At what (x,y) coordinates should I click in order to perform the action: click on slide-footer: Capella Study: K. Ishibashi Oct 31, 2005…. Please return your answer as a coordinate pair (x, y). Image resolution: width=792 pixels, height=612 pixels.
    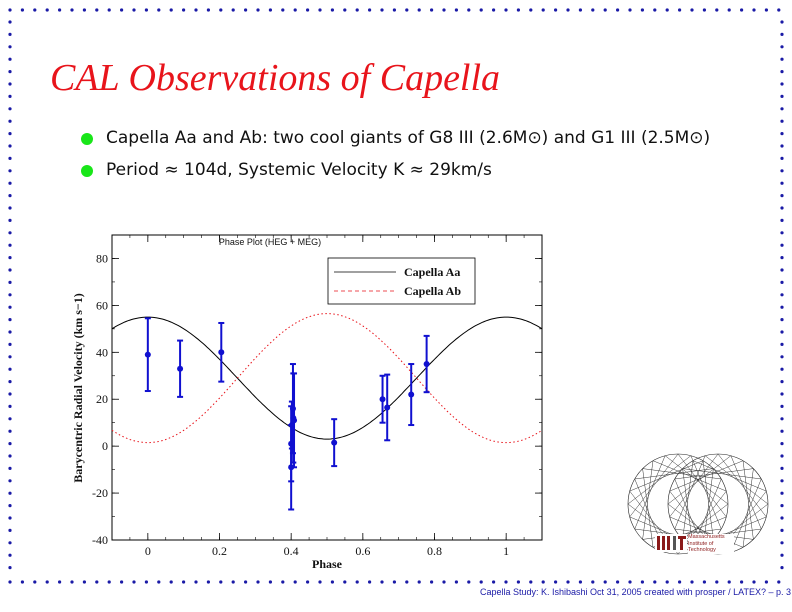
    Looking at the image, I should click on (636, 592).